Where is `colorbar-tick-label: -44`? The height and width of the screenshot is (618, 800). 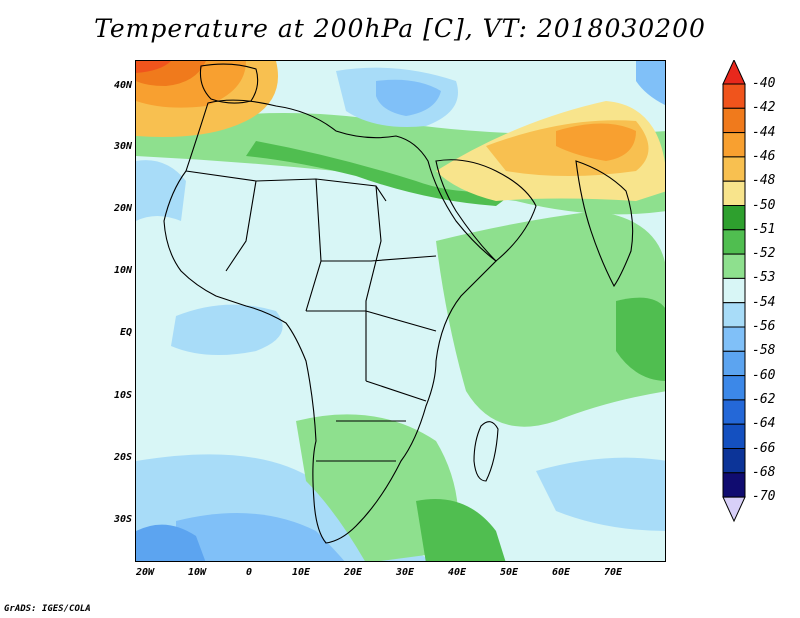 colorbar-tick-label: -44 is located at coordinates (764, 132).